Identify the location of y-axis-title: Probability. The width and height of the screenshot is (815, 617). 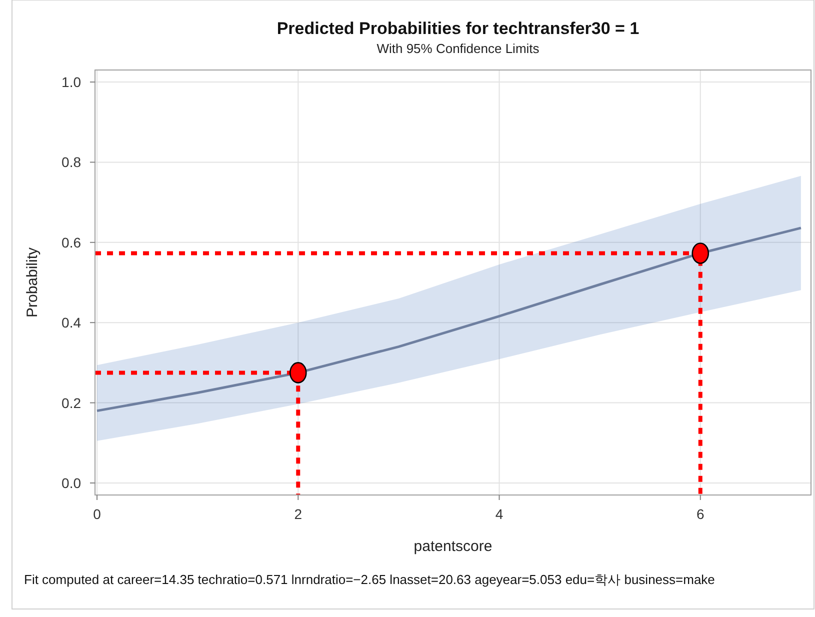
(32, 282).